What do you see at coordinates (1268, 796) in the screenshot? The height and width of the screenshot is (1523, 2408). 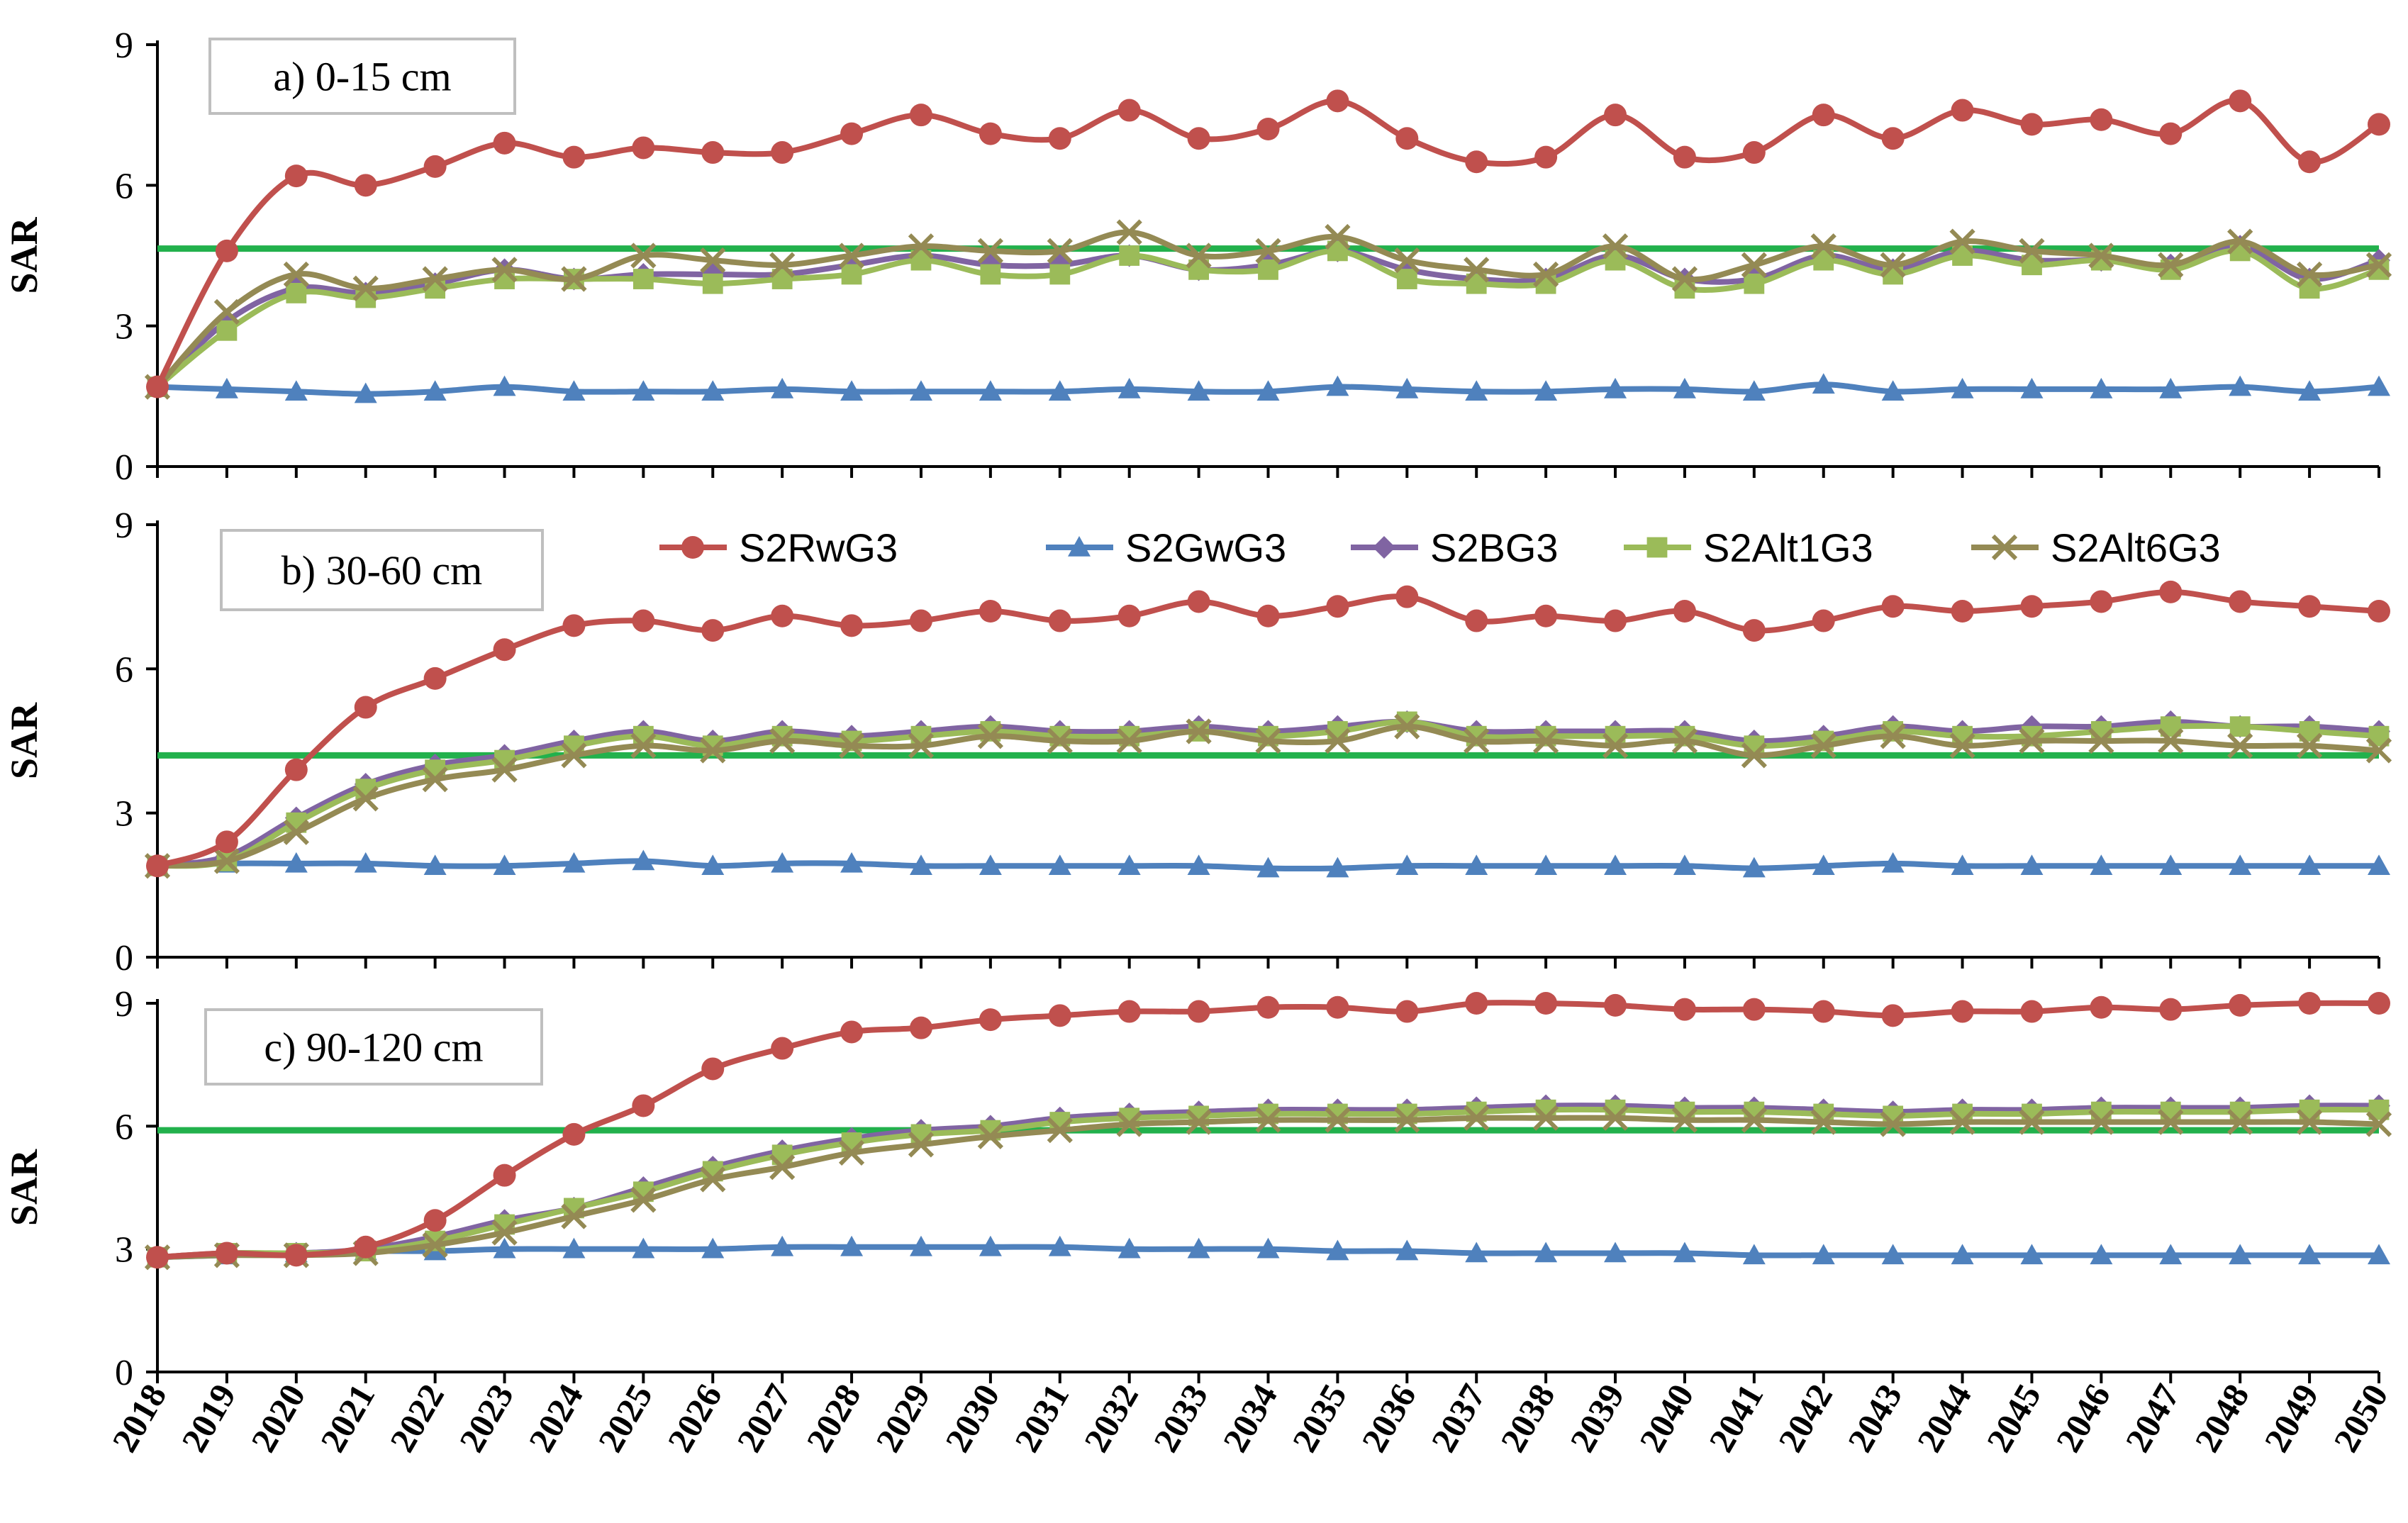 I see `series-S2Alt6G3` at bounding box center [1268, 796].